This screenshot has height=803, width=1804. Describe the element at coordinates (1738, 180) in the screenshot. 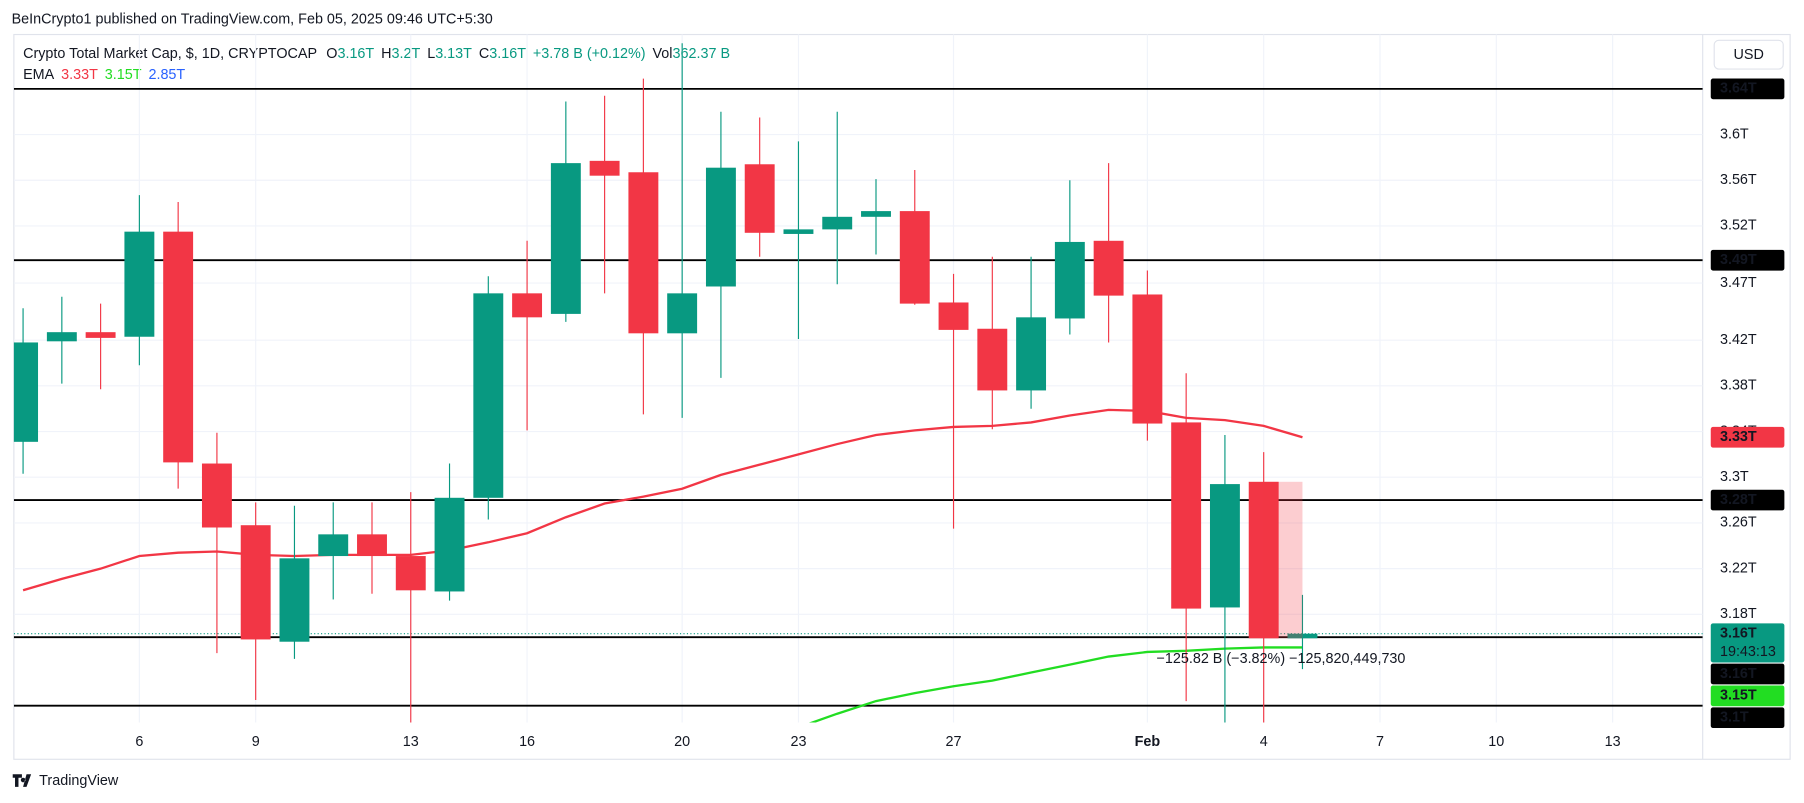

I see `y-tick-label: 3.56T` at that location.